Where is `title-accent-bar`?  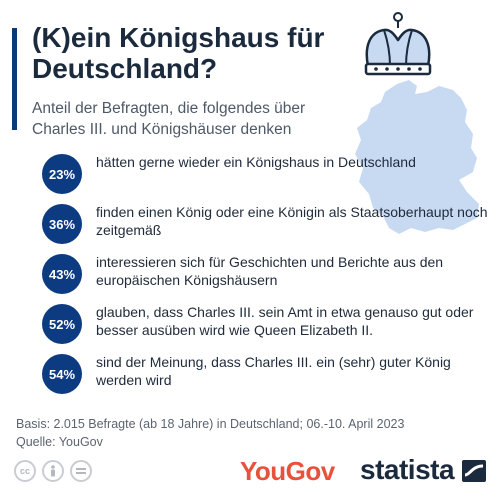
title-accent-bar is located at coordinates (14, 79).